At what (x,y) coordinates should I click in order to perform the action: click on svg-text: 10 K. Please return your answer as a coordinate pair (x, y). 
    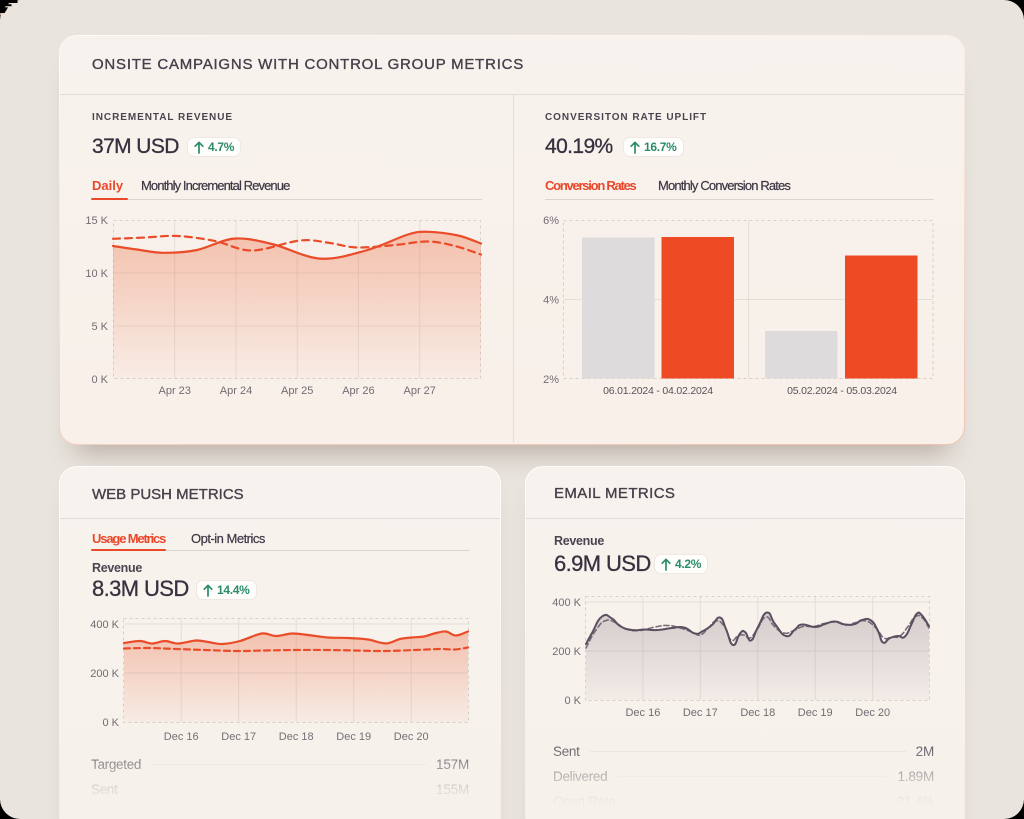
    Looking at the image, I should click on (96, 274).